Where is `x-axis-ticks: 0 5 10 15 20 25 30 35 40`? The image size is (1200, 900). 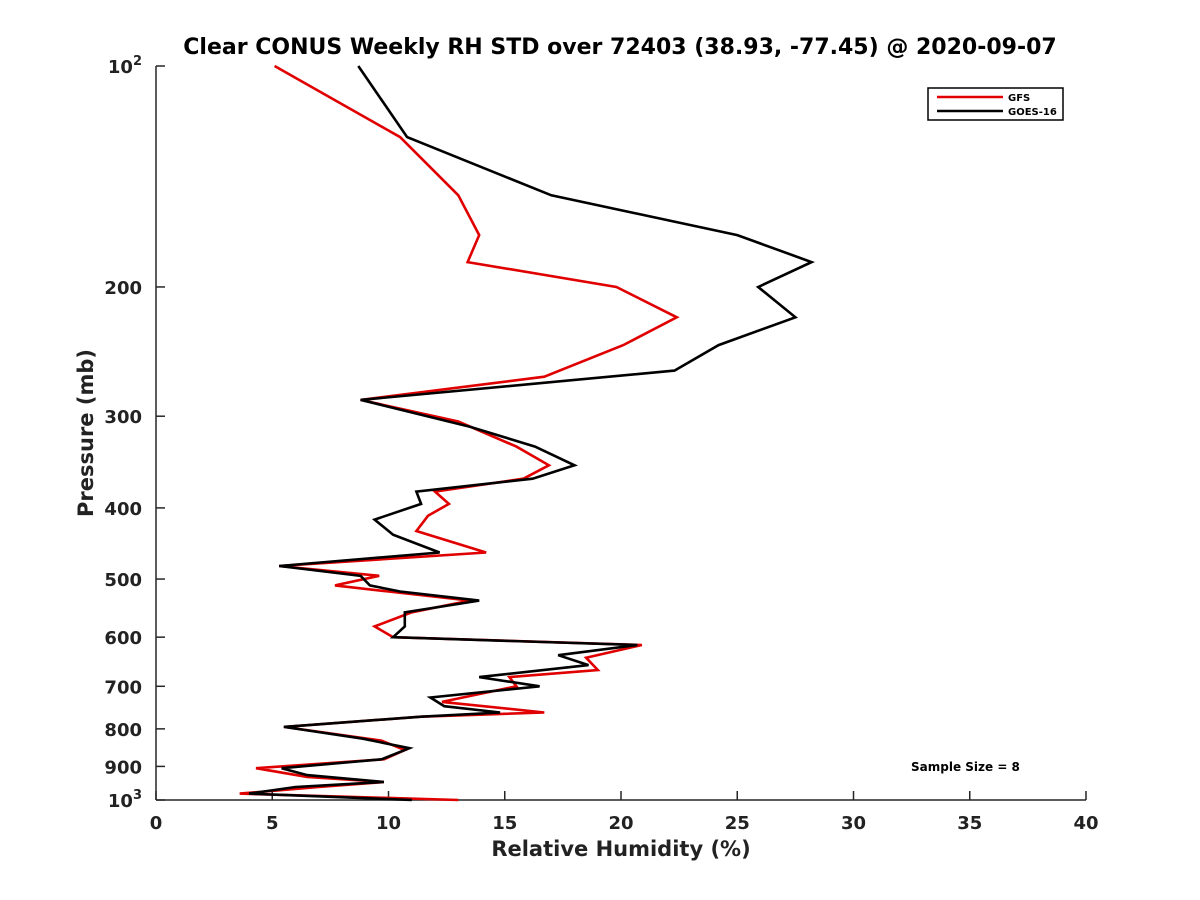
x-axis-ticks: 0 5 10 15 20 25 30 35 40 is located at coordinates (624, 812).